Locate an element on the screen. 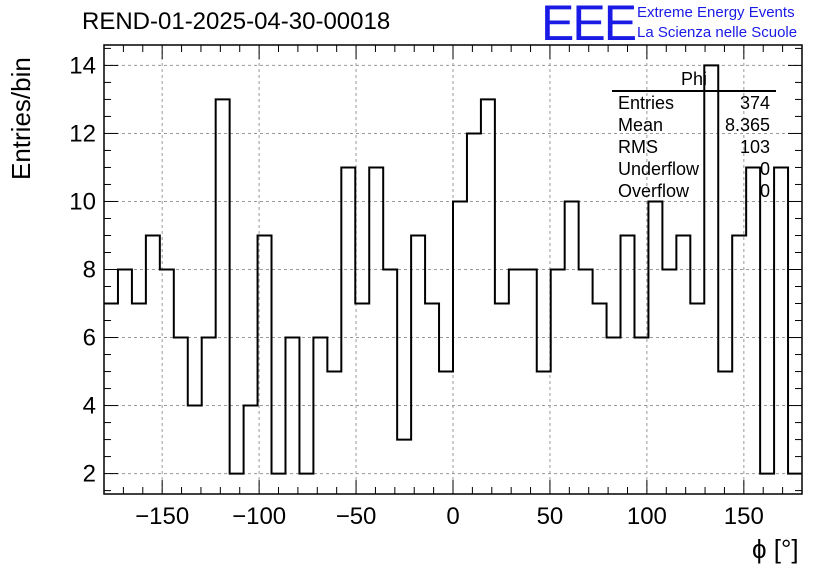 The width and height of the screenshot is (836, 572). x-tick-label: 0 is located at coordinates (452, 516).